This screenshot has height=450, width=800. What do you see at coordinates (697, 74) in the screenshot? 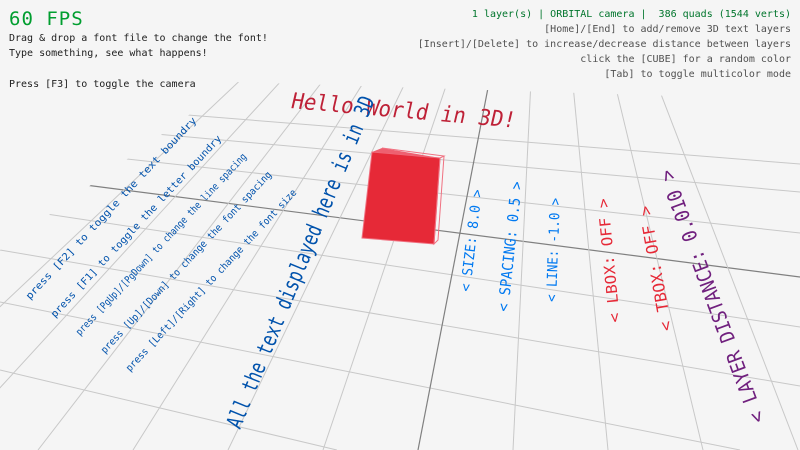
I see `control-multicolor: [Tab] to toggle multicolor mode` at bounding box center [697, 74].